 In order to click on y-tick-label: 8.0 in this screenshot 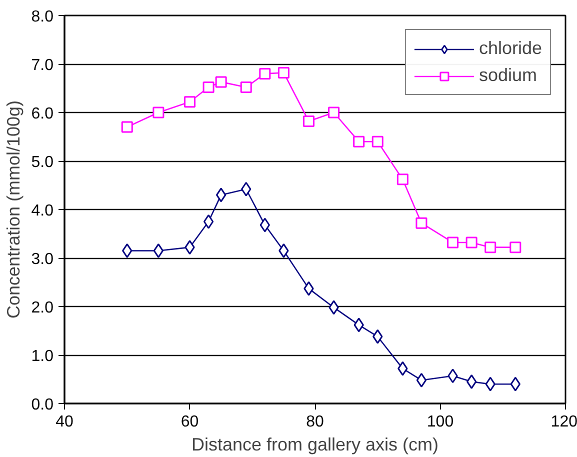, I will do `click(42, 17)`.